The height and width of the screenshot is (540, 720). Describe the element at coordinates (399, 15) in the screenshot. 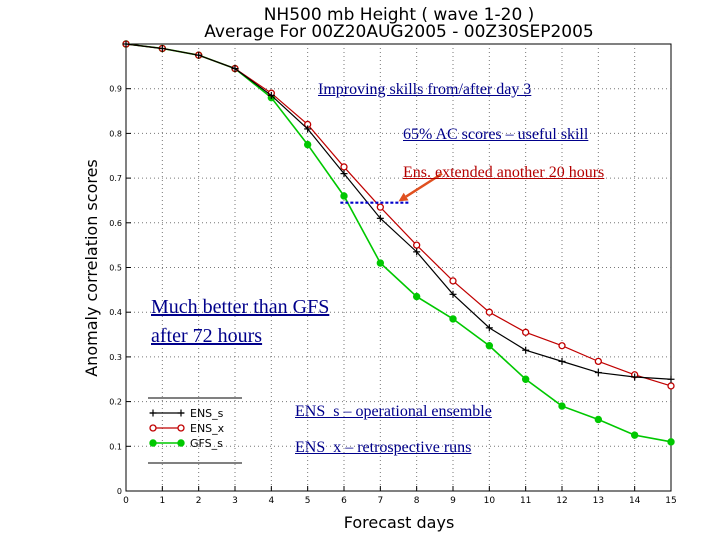

I see `chart-title: NH500 mb Height ( wave 1-20 )` at that location.